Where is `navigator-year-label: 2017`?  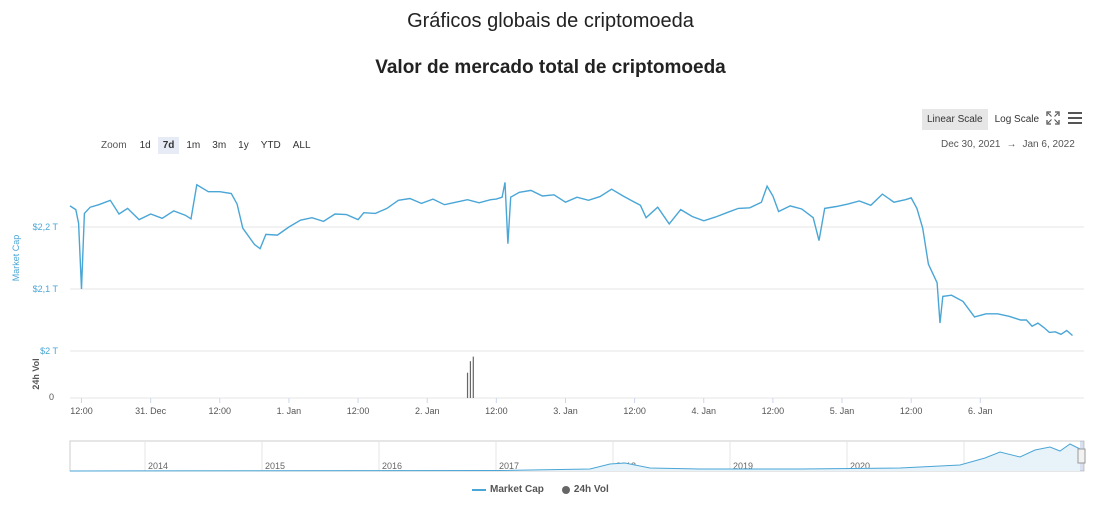 navigator-year-label: 2017 is located at coordinates (509, 466).